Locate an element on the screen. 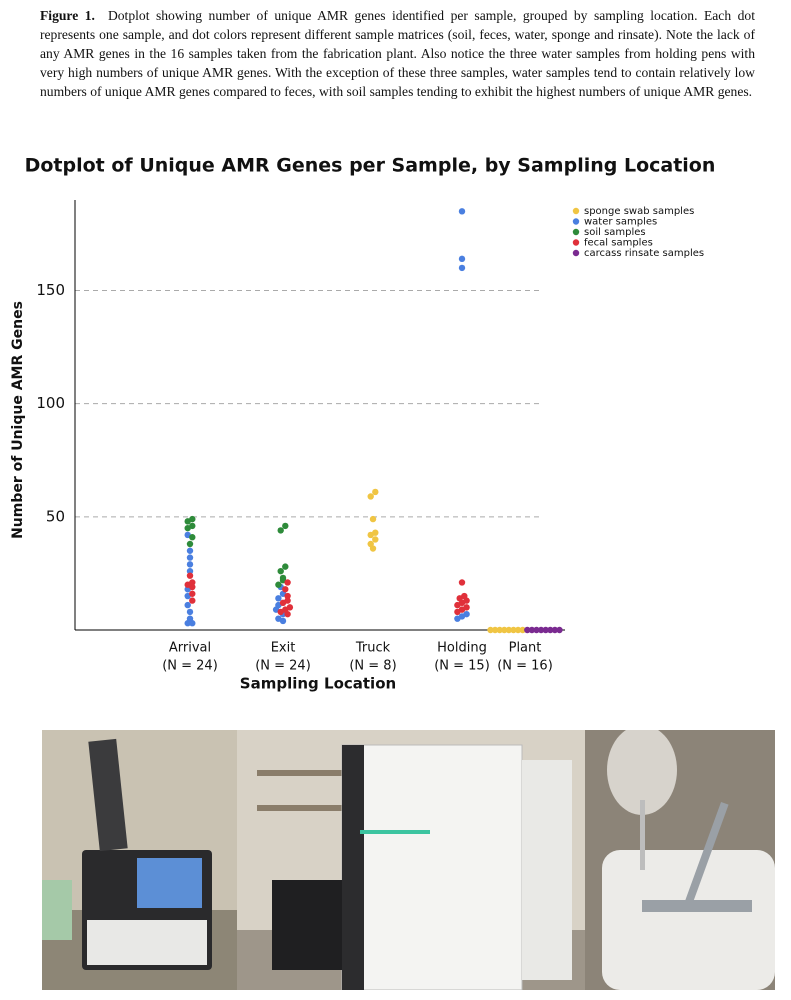  y-tick-label: 150 is located at coordinates (50, 290).